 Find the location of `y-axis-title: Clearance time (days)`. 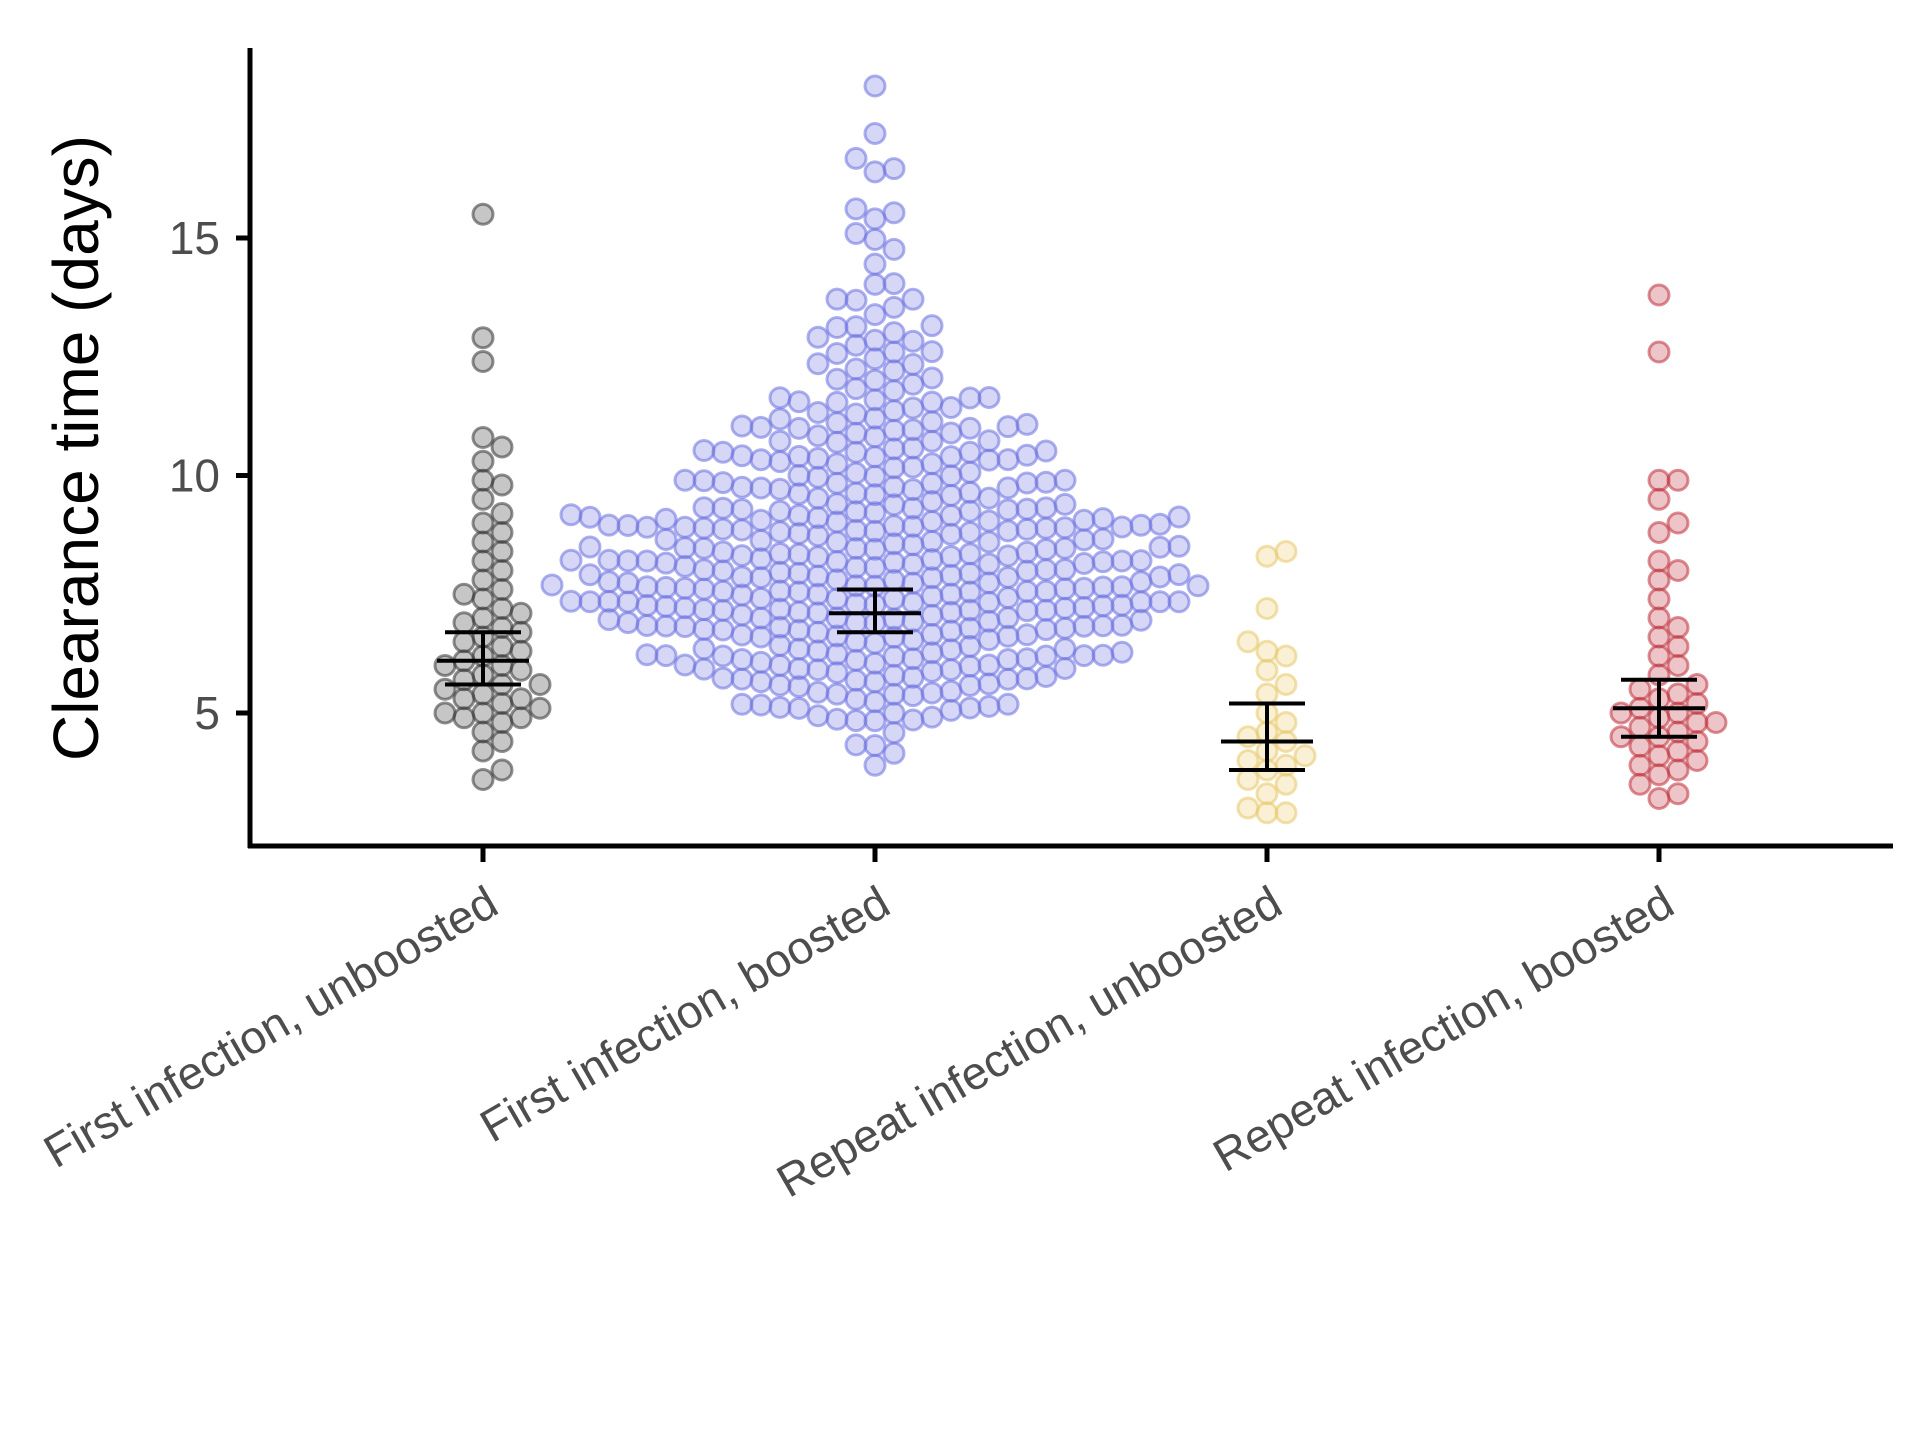

y-axis-title: Clearance time (days) is located at coordinates (76, 448).